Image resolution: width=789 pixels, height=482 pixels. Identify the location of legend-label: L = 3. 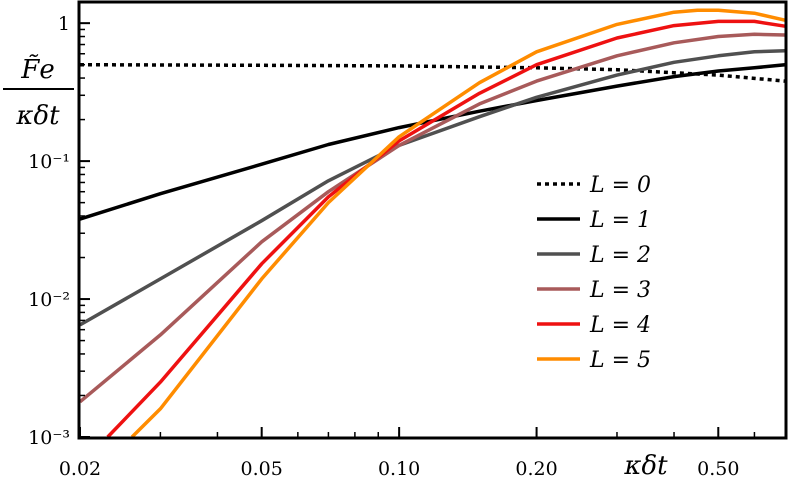
(620, 290).